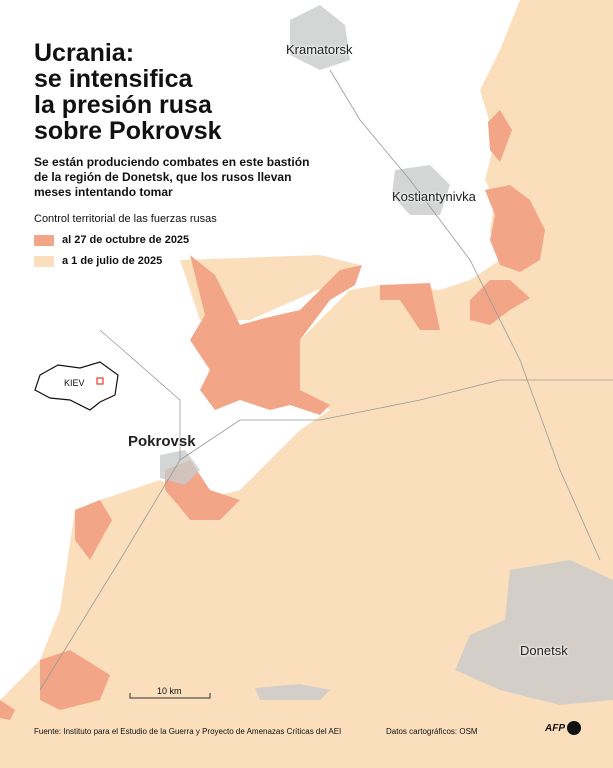  Describe the element at coordinates (432, 731) in the screenshot. I see `map-credit: Datos cartográficos: OSM` at that location.